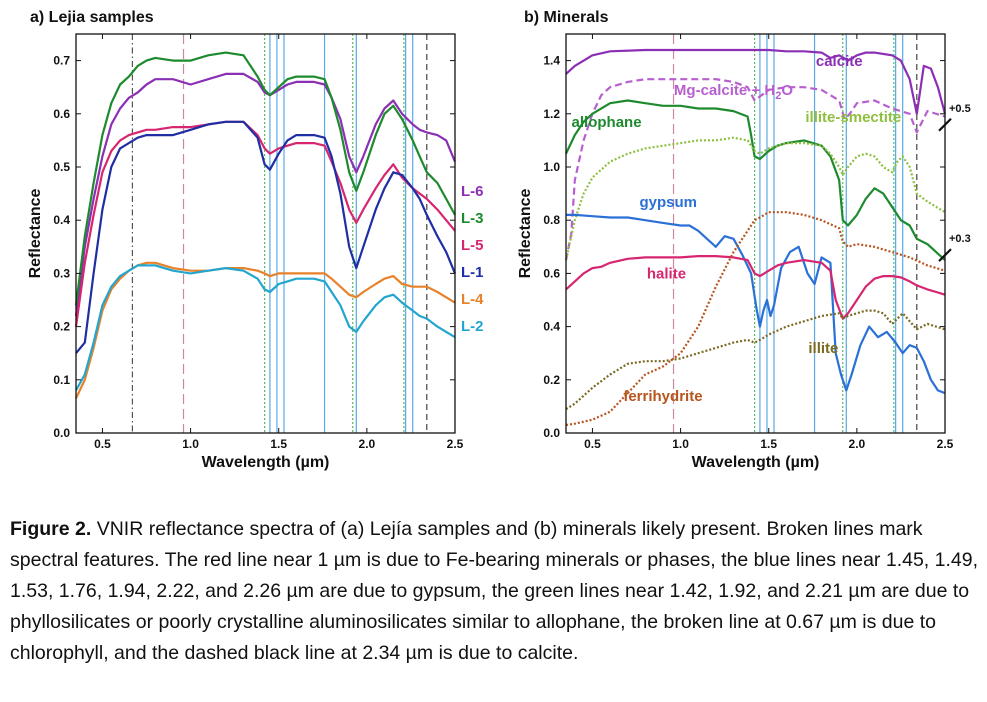 This screenshot has height=702, width=987. I want to click on series-line-allophane, so click(755, 180).